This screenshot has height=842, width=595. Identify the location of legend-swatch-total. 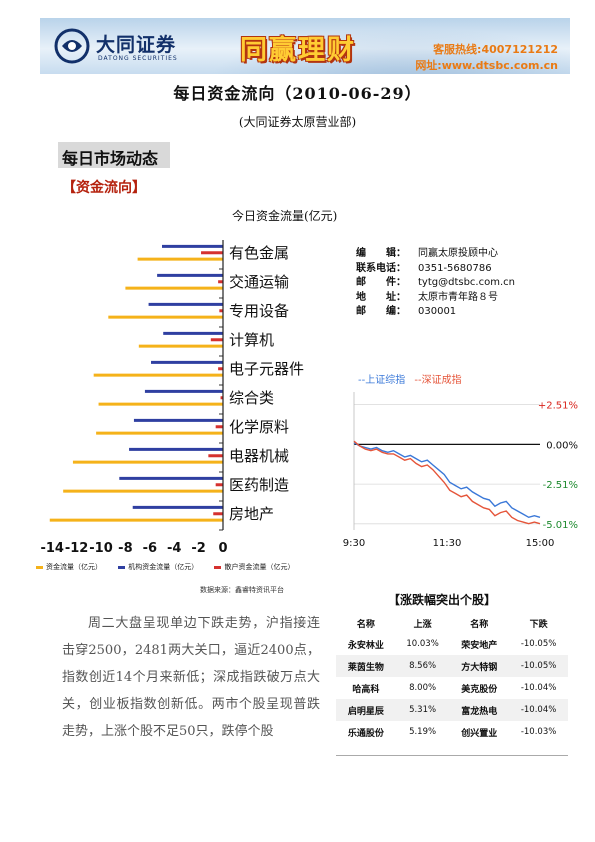
(39, 567).